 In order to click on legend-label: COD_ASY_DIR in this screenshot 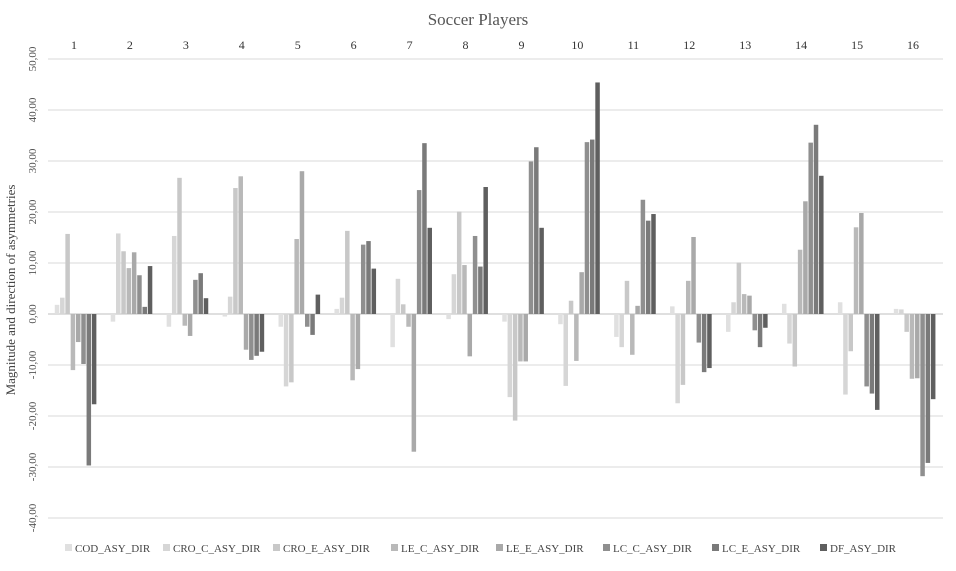, I will do `click(113, 549)`.